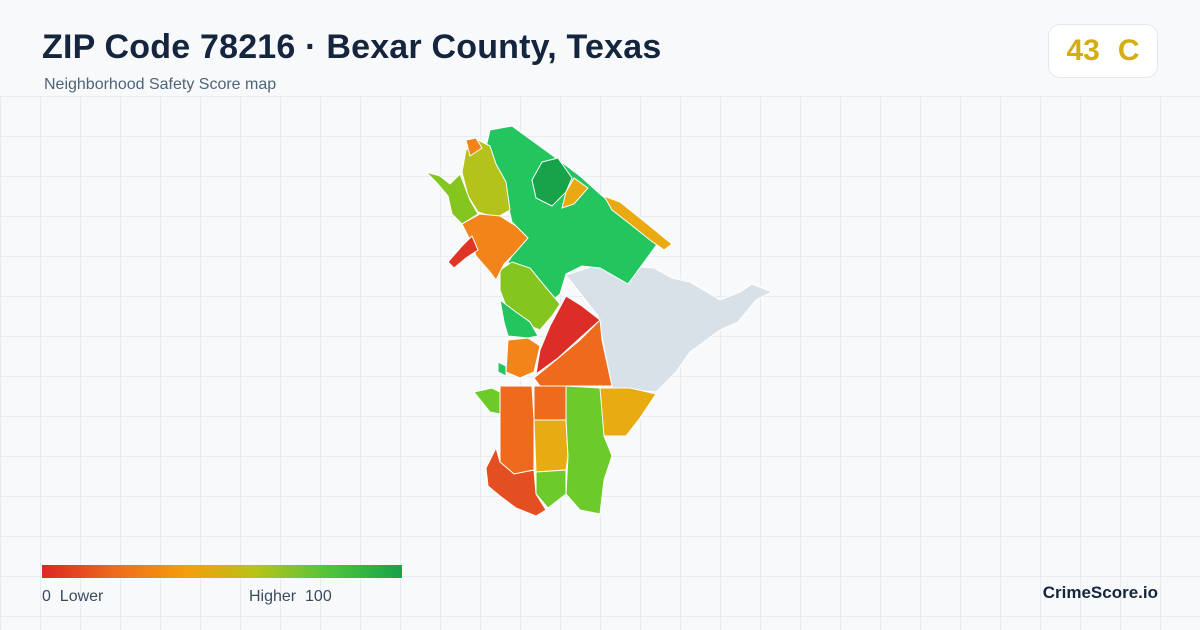  I want to click on legend-low-label: 0 Lower, so click(72, 597).